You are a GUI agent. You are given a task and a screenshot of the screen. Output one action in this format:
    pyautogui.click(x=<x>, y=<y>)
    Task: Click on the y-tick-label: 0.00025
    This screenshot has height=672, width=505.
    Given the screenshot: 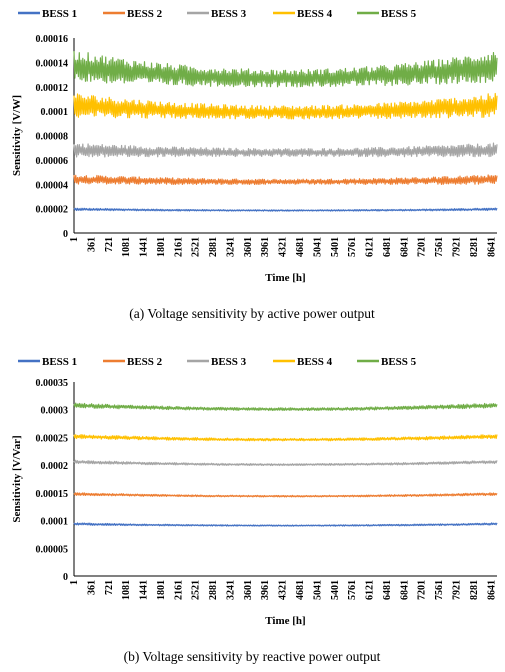 What is the action you would take?
    pyautogui.click(x=52, y=438)
    